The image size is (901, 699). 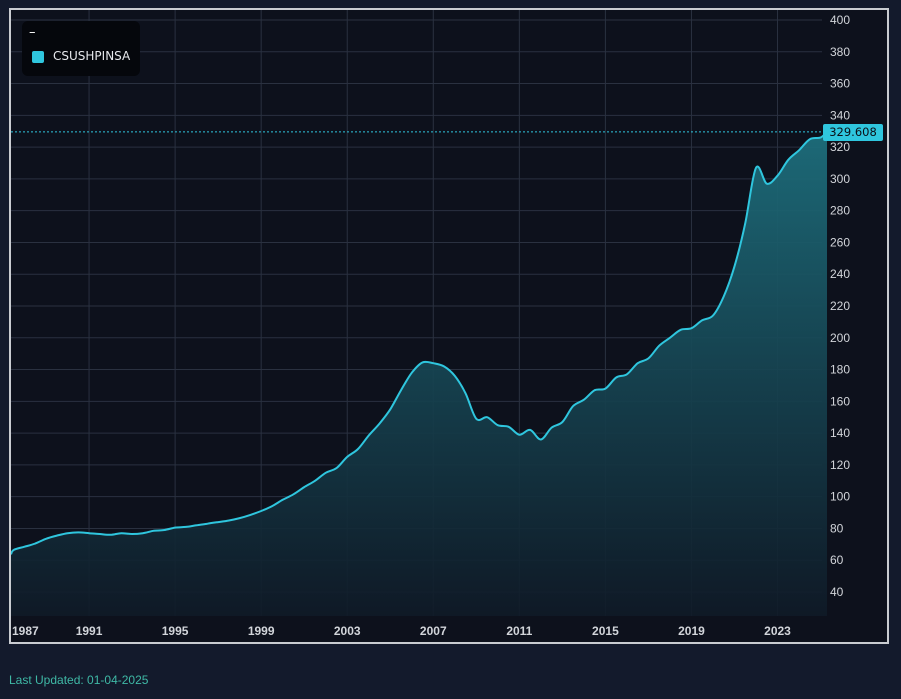 I want to click on x-tick-label: 1991, so click(x=89, y=631).